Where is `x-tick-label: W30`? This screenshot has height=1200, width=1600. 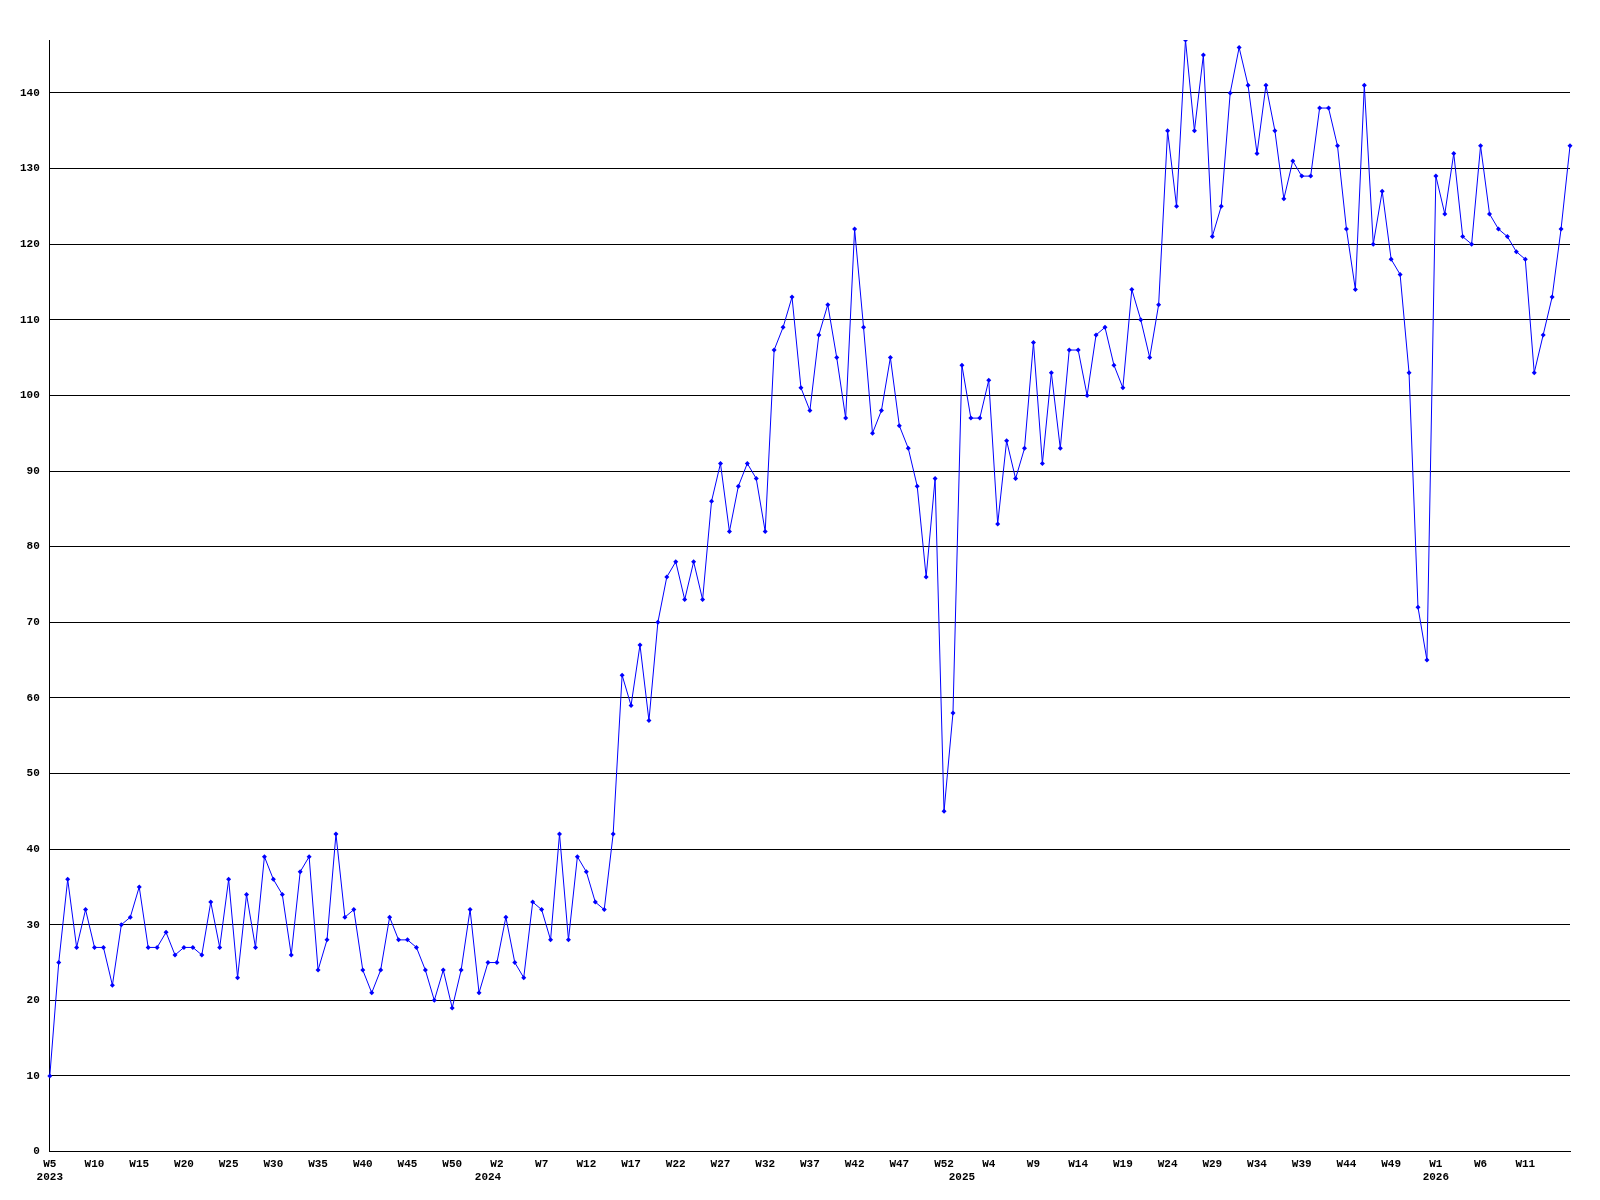 x-tick-label: W30 is located at coordinates (273, 1163).